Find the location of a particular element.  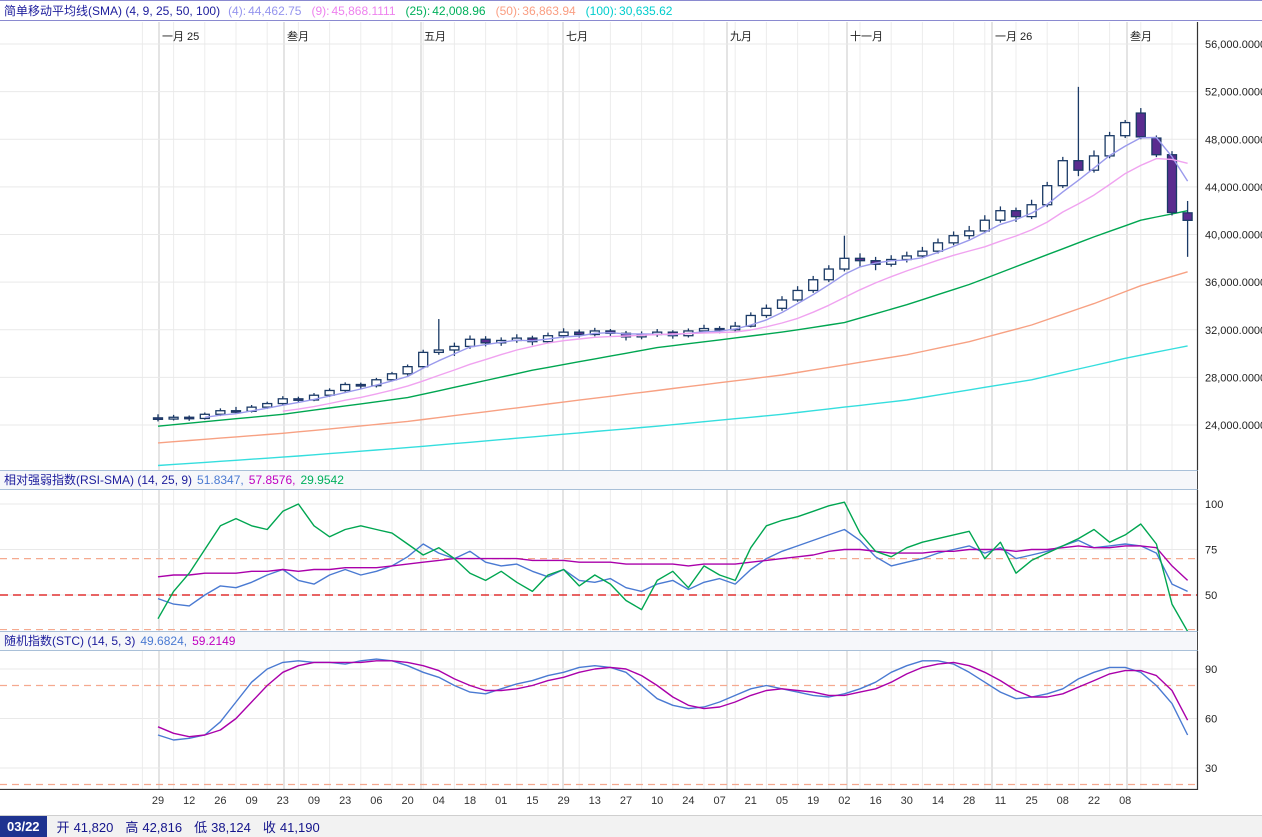

sma25-readout: (25): 42,008.96 is located at coordinates (445, 11).